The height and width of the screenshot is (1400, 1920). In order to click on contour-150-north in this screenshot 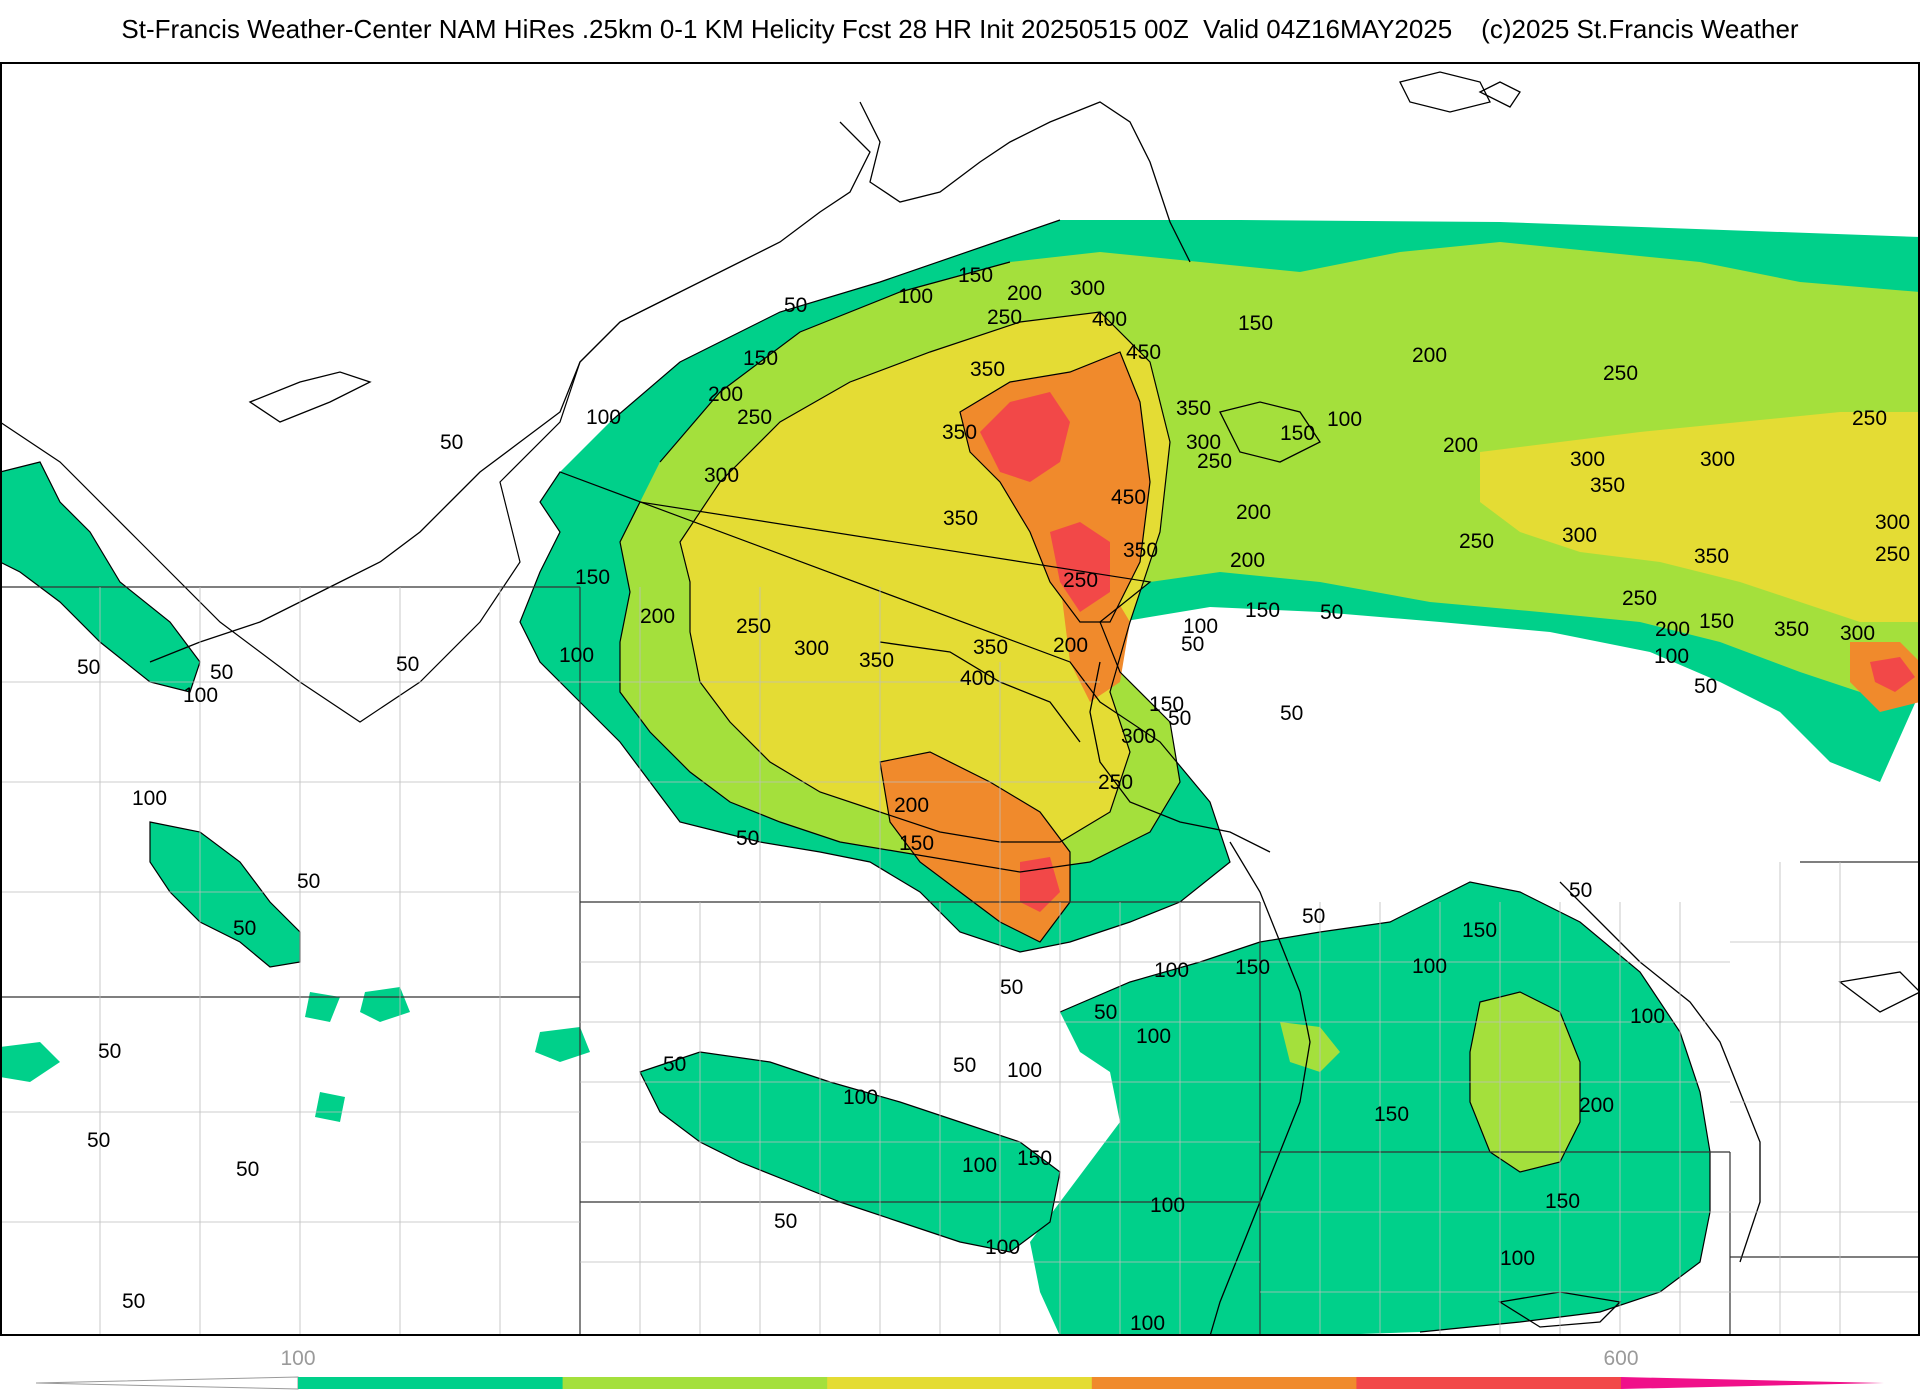, I will do `click(900, 567)`.